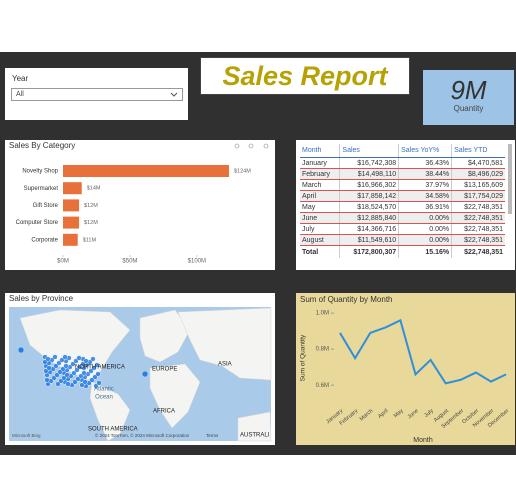 This screenshot has width=516, height=500. I want to click on table-cell: $12,885,840, so click(369, 218).